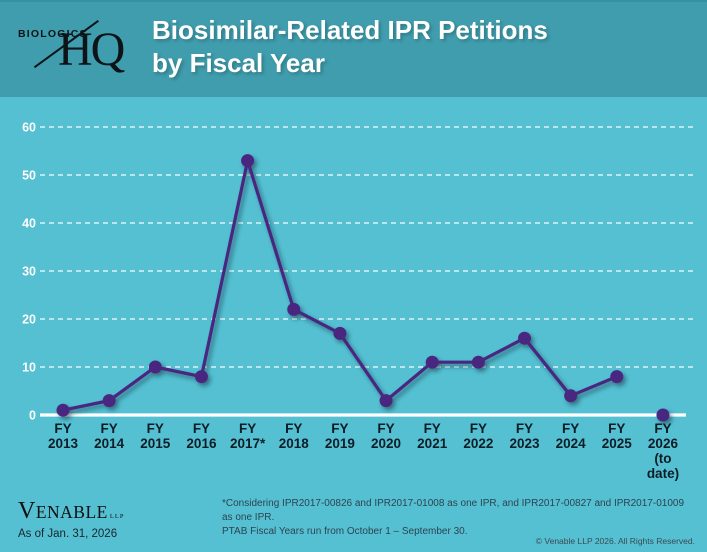  Describe the element at coordinates (350, 30) in the screenshot. I see `title-line-1: Biosimilar-Related IPR Petitions` at that location.